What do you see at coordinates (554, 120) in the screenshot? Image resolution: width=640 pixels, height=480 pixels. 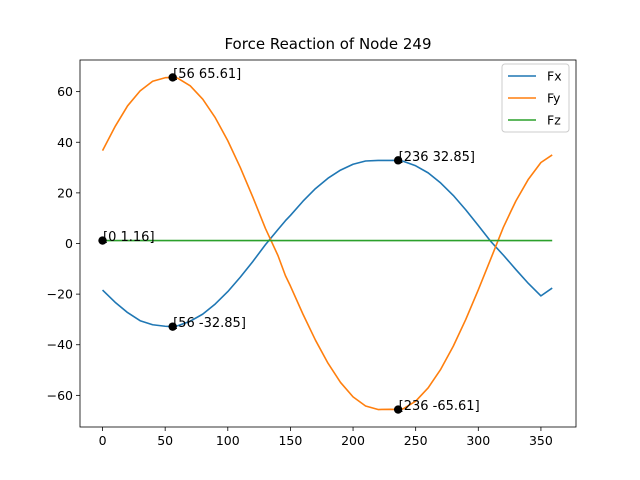 I see `legend-label-fz: Fz` at bounding box center [554, 120].